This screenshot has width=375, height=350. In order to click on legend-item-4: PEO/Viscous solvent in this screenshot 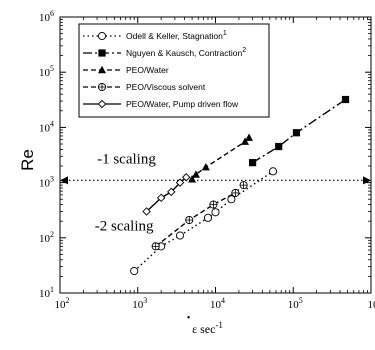, I will do `click(144, 87)`.